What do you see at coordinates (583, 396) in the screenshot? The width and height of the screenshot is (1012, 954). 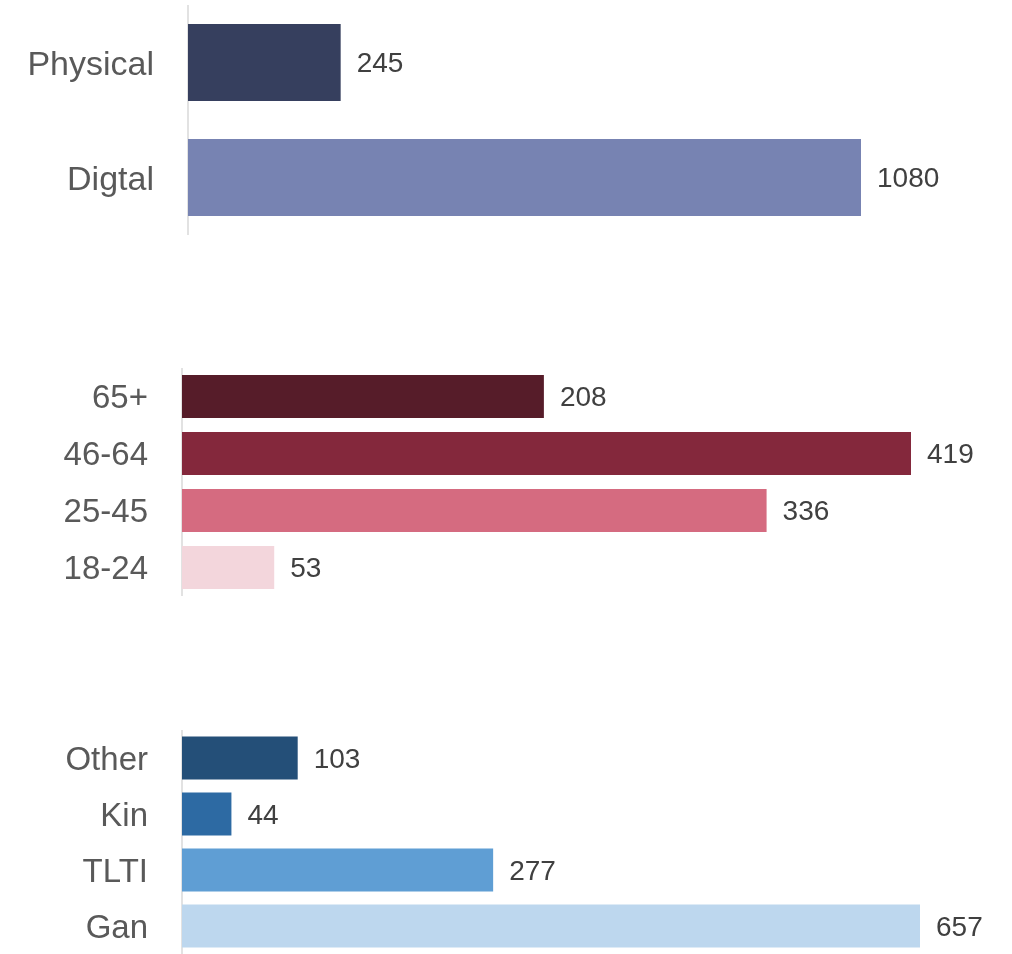 I see `data-label: 208` at bounding box center [583, 396].